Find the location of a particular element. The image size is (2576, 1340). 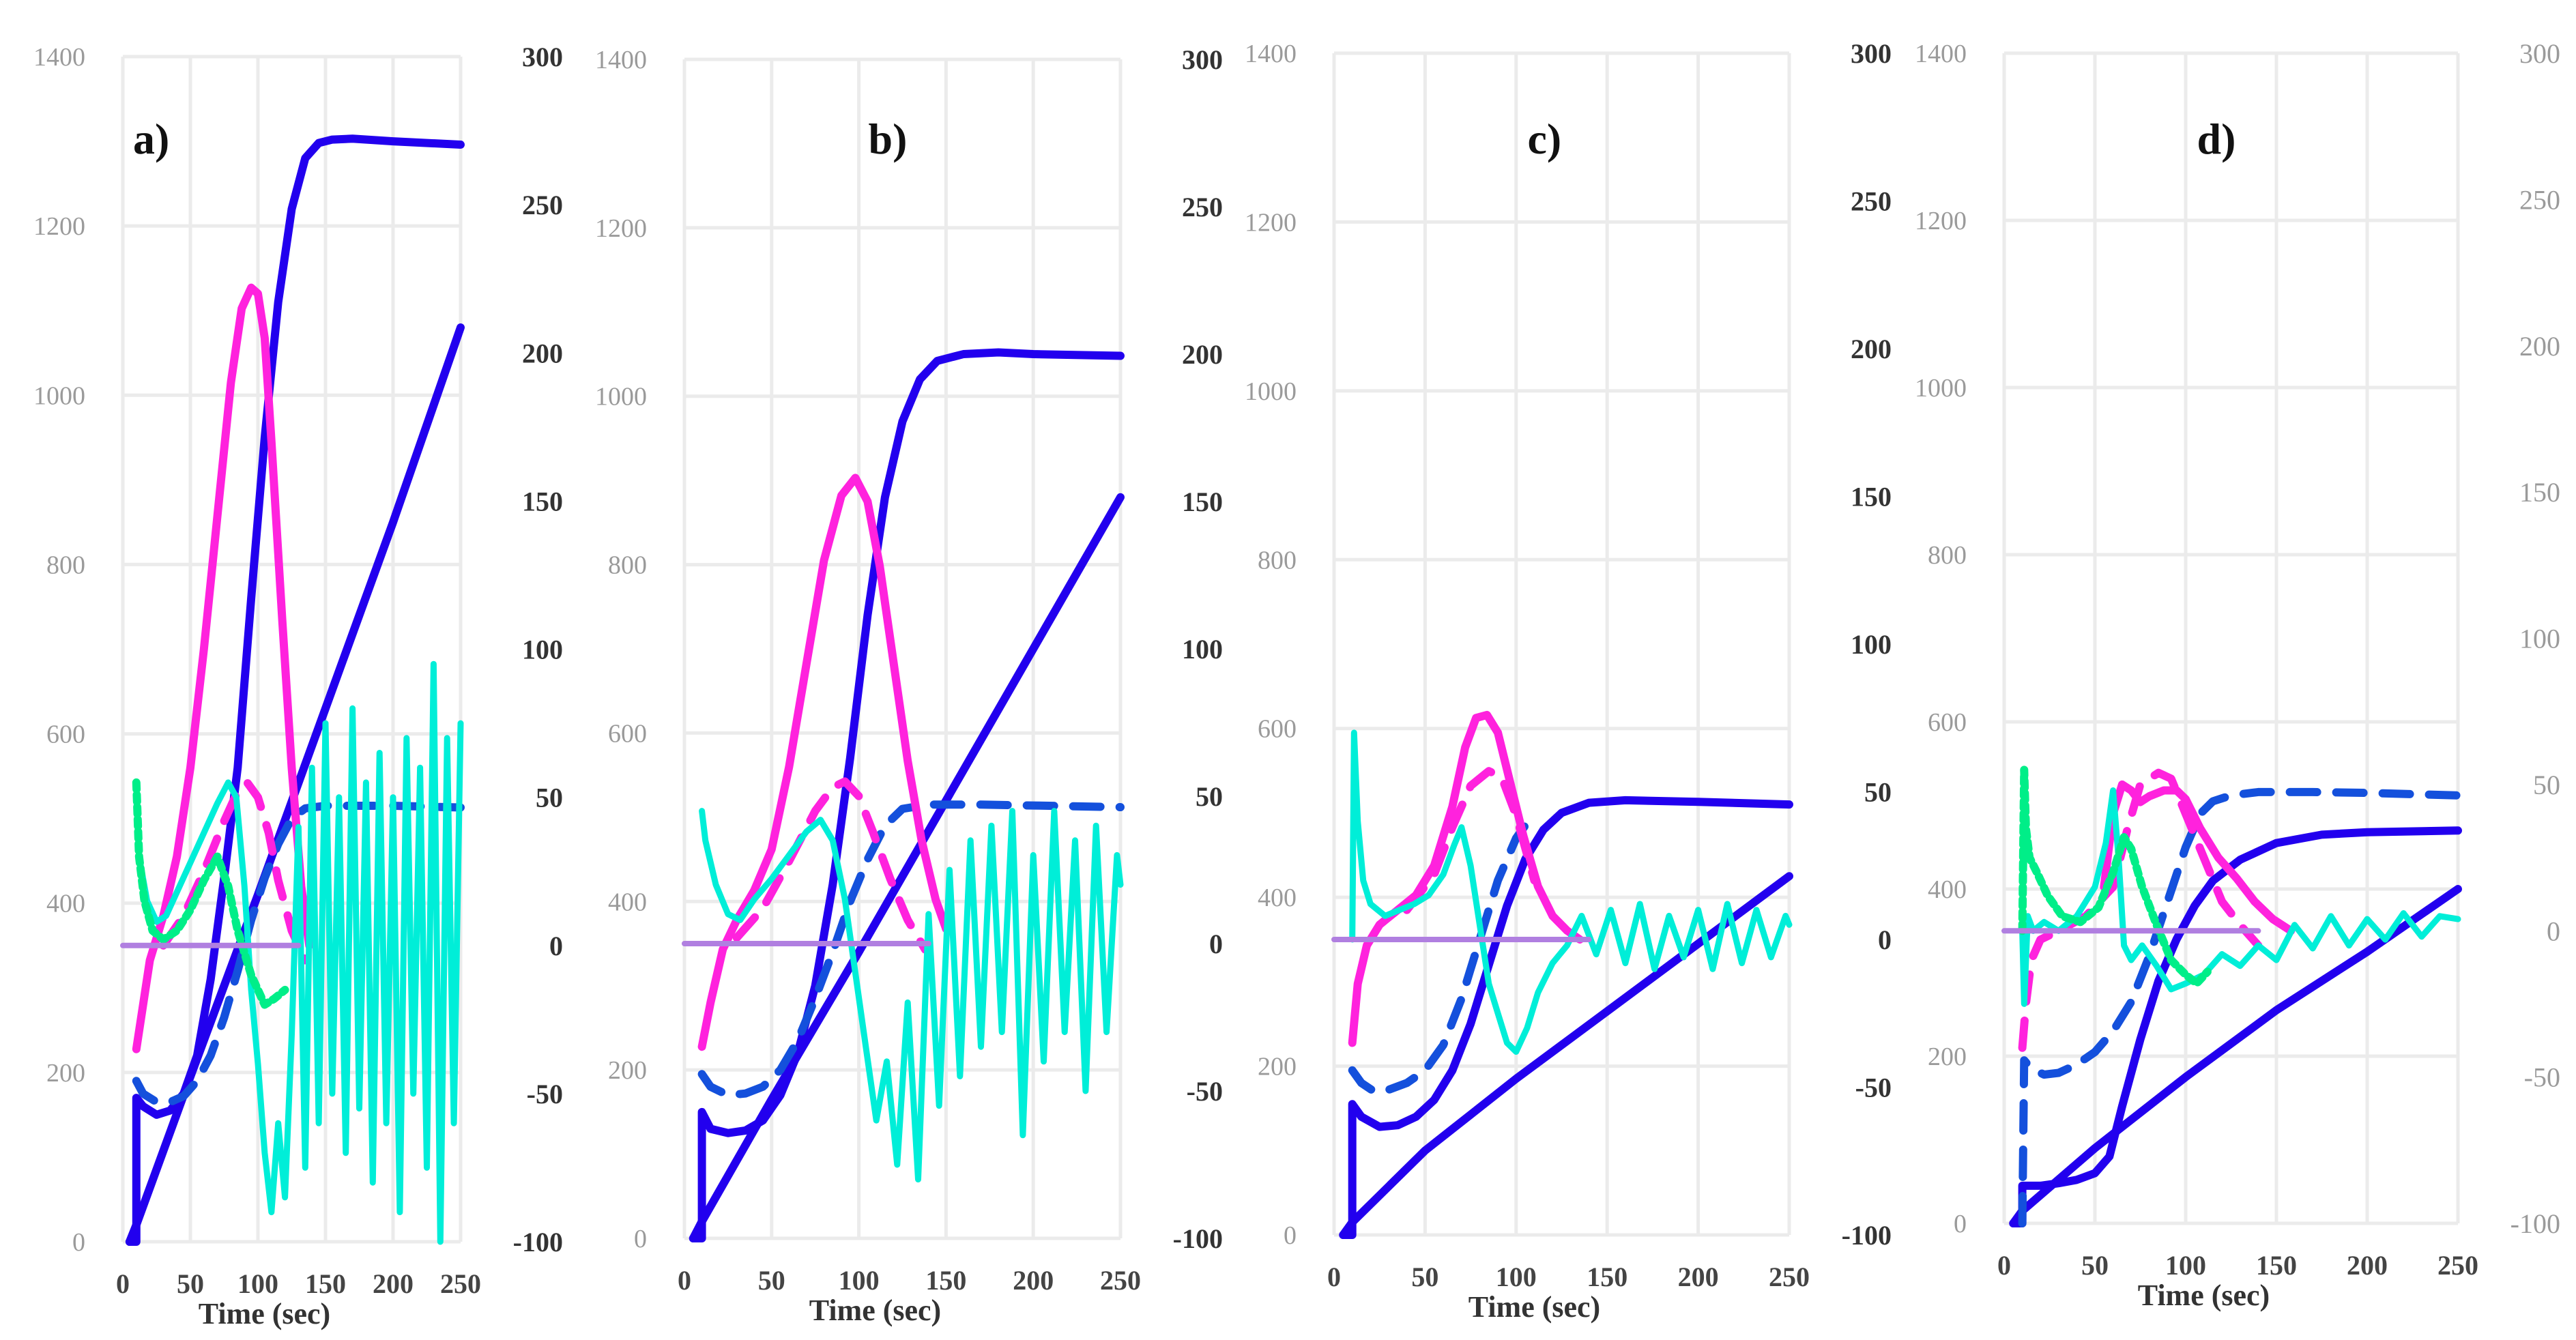

x-axis-tick: 50 is located at coordinates (1424, 1277).